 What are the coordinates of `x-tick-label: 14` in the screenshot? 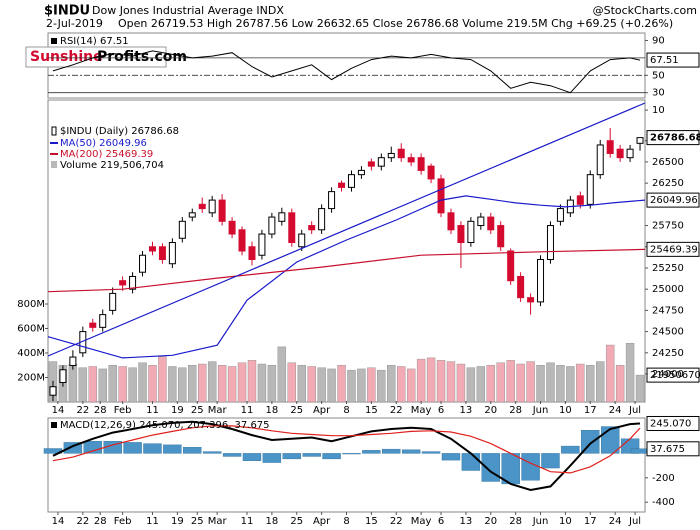 It's located at (58, 521).